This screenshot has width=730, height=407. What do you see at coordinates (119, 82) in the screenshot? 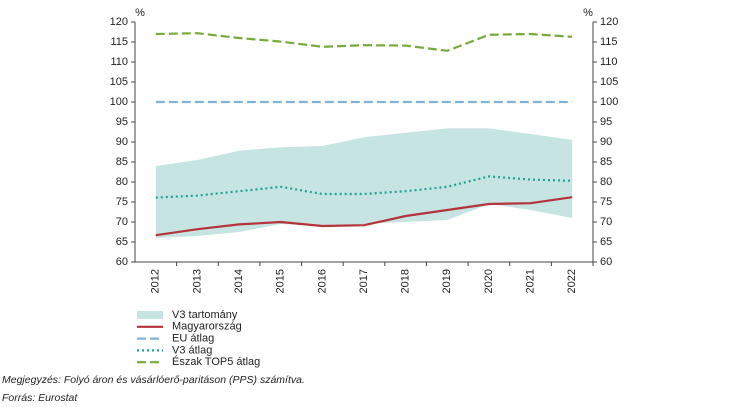
I see `y-tick-label: 105` at bounding box center [119, 82].